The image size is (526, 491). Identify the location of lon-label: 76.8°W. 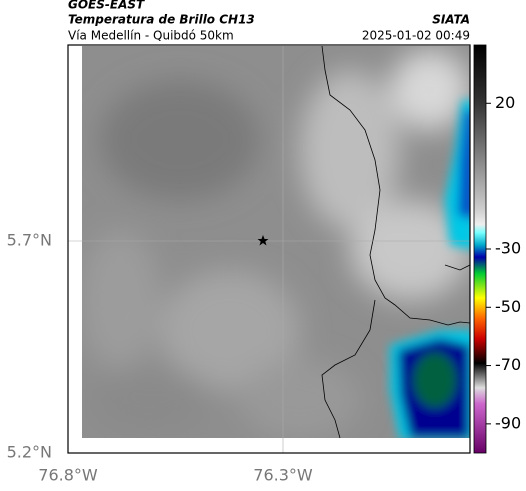
(68, 475).